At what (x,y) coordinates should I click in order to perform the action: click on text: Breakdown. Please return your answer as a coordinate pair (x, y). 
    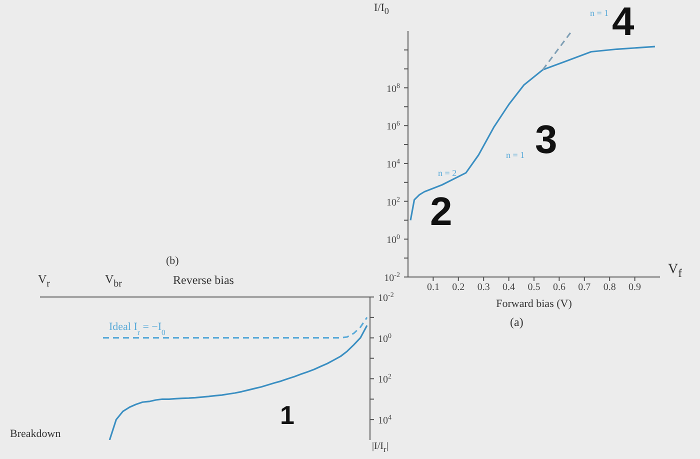
    Looking at the image, I should click on (35, 434).